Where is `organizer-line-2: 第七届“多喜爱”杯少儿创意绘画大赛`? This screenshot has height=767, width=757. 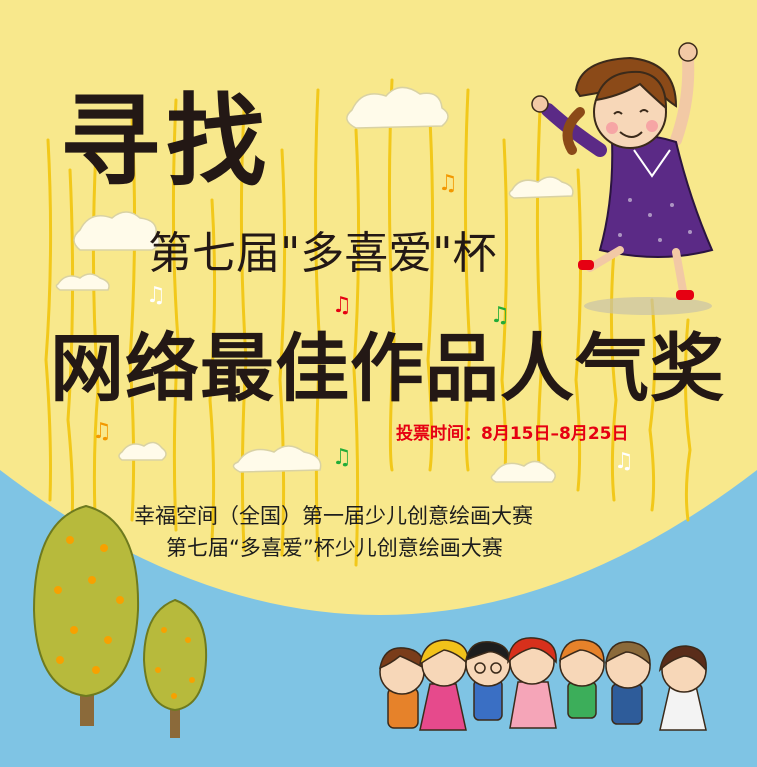 organizer-line-2: 第七届“多喜爱”杯少儿创意绘画大赛 is located at coordinates (334, 548).